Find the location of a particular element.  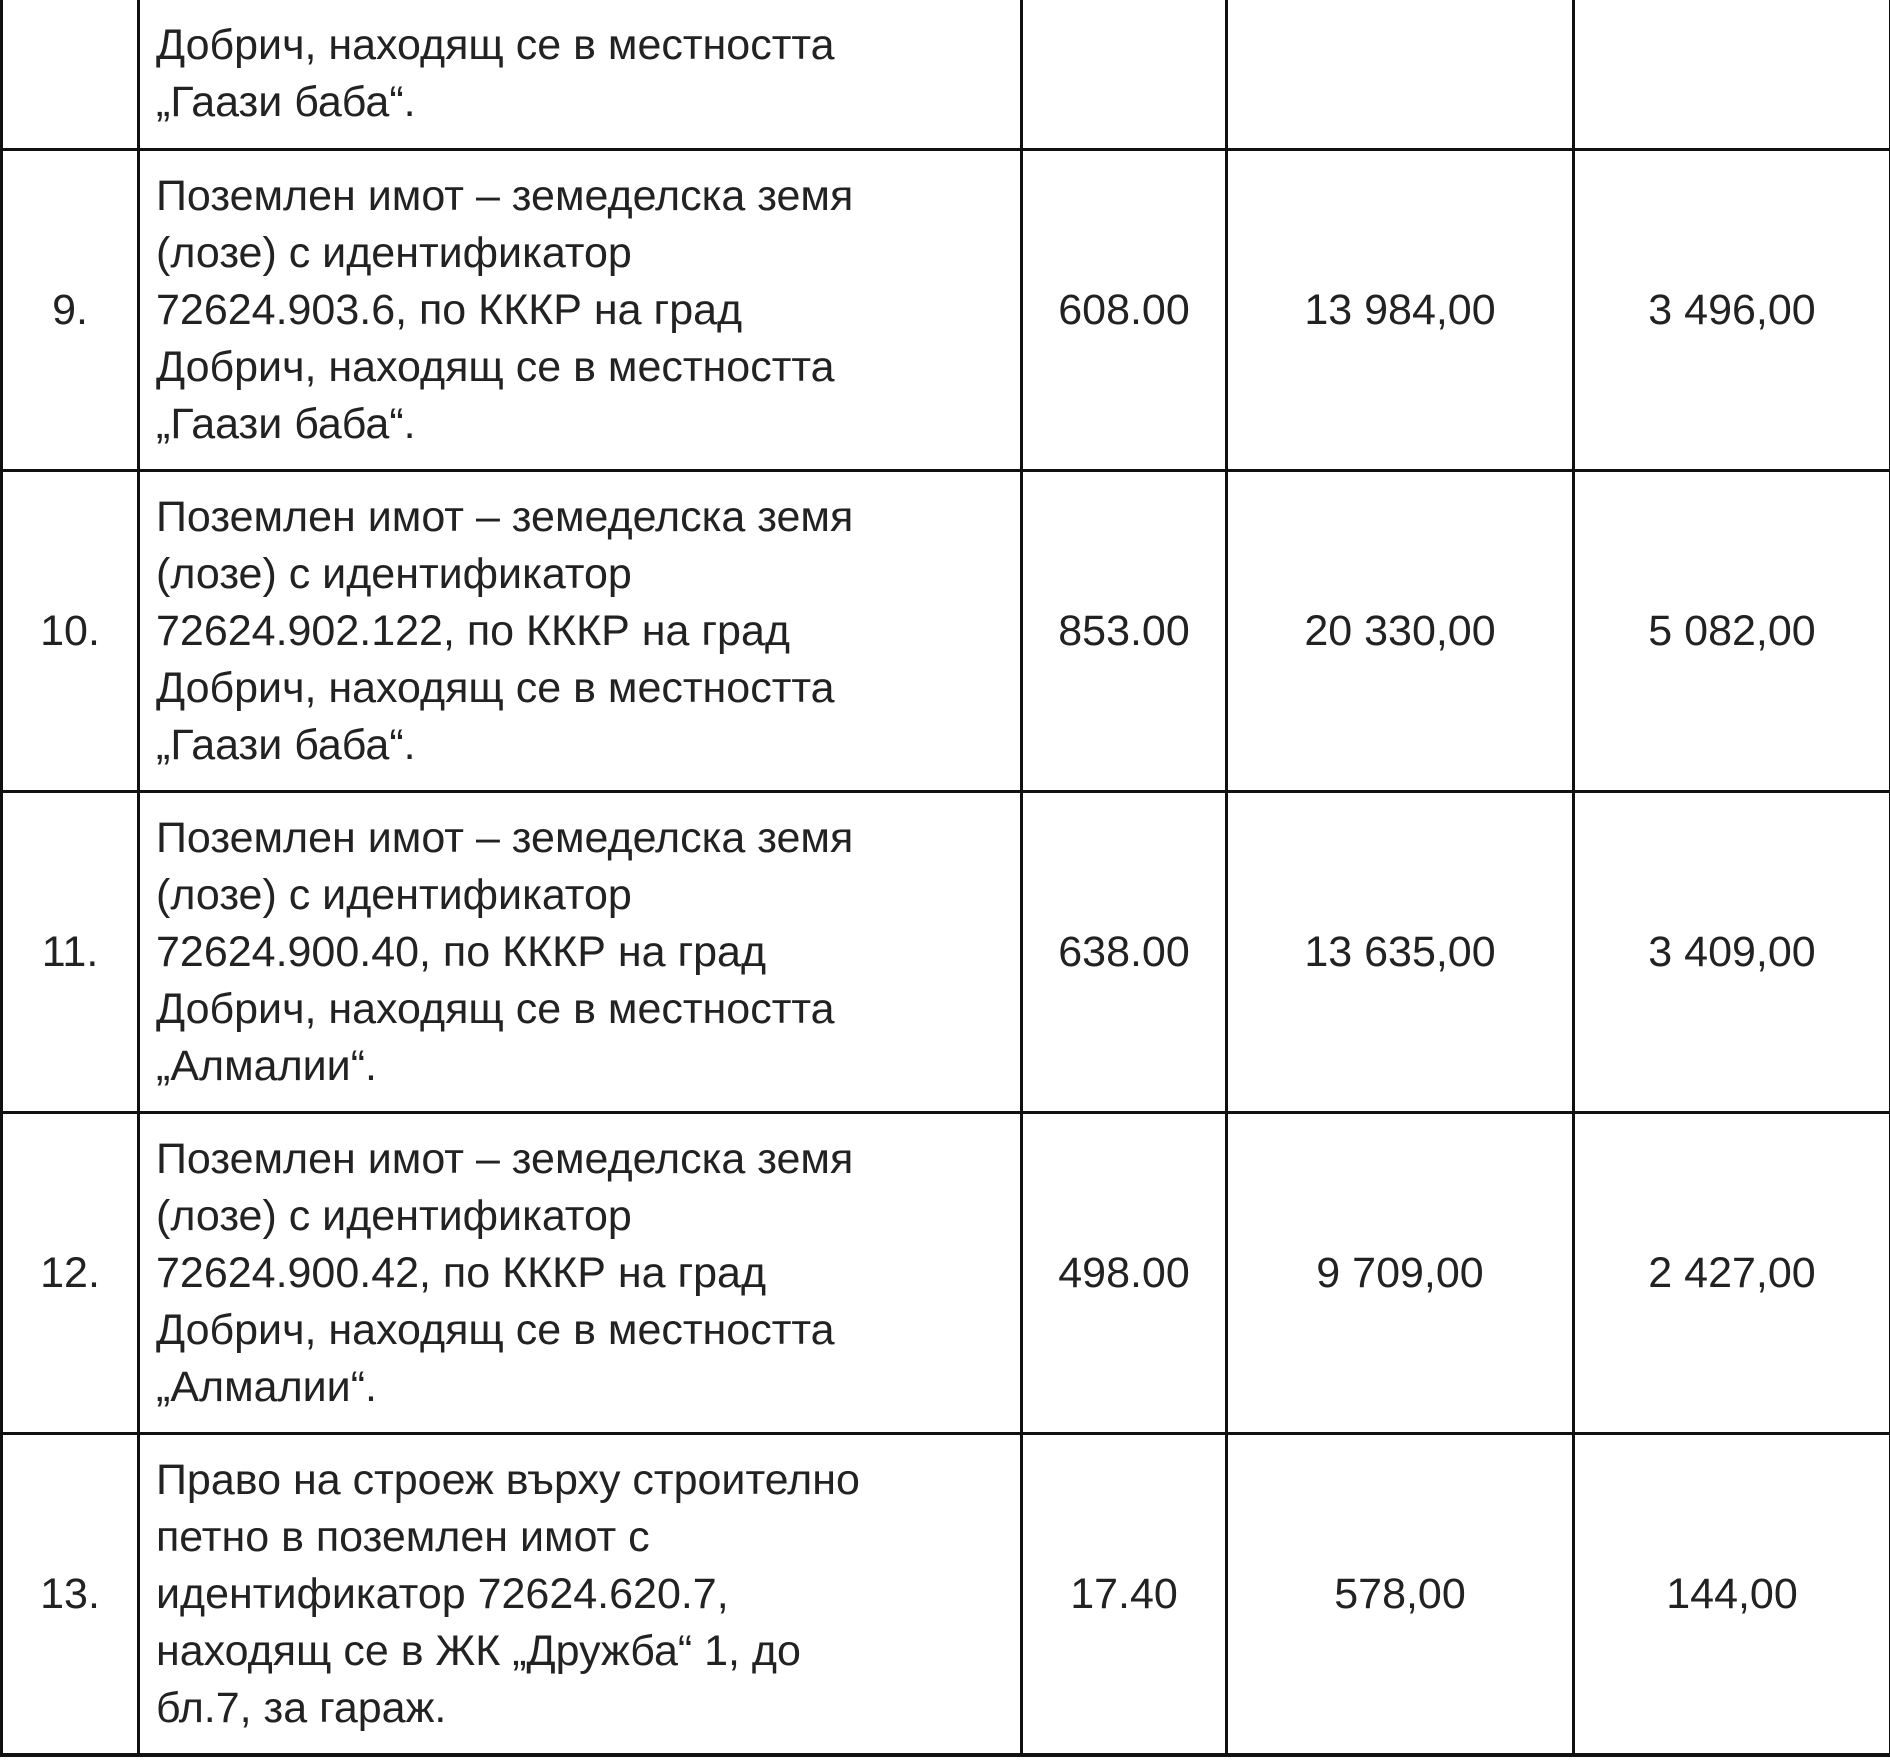

value1-cell: 13 635,00 is located at coordinates (1400, 952).